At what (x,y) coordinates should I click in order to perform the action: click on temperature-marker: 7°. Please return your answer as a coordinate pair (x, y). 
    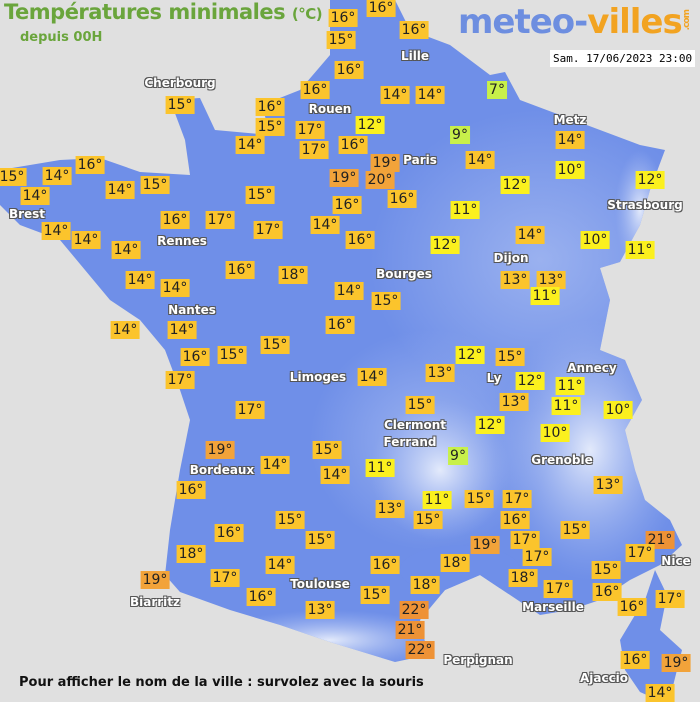
    Looking at the image, I should click on (497, 90).